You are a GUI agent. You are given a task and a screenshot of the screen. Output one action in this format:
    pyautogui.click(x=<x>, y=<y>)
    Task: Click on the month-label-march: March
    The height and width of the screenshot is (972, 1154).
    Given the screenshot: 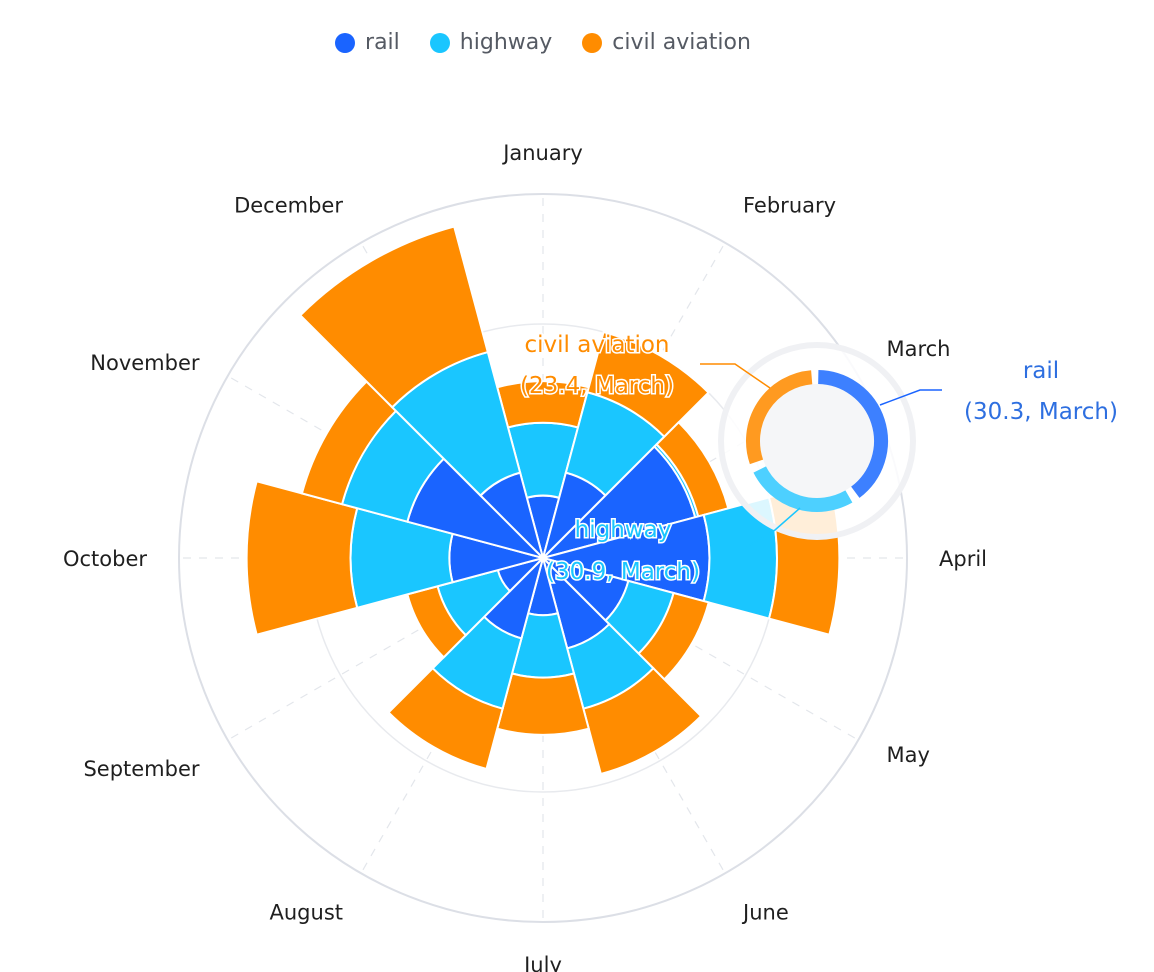 What is the action you would take?
    pyautogui.click(x=918, y=349)
    